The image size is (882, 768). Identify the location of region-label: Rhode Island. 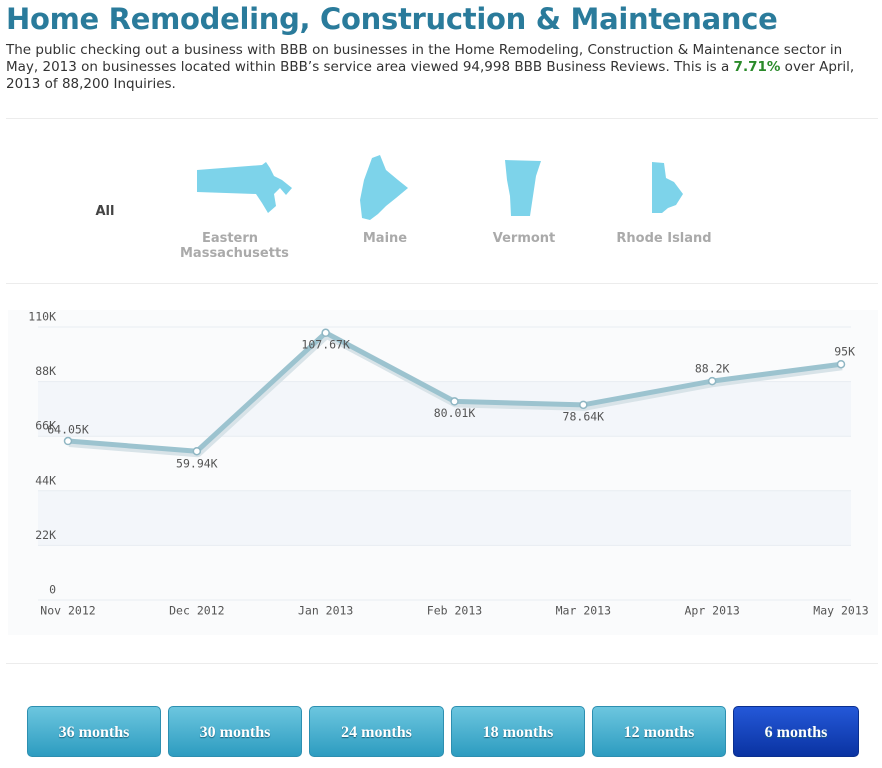
(664, 238).